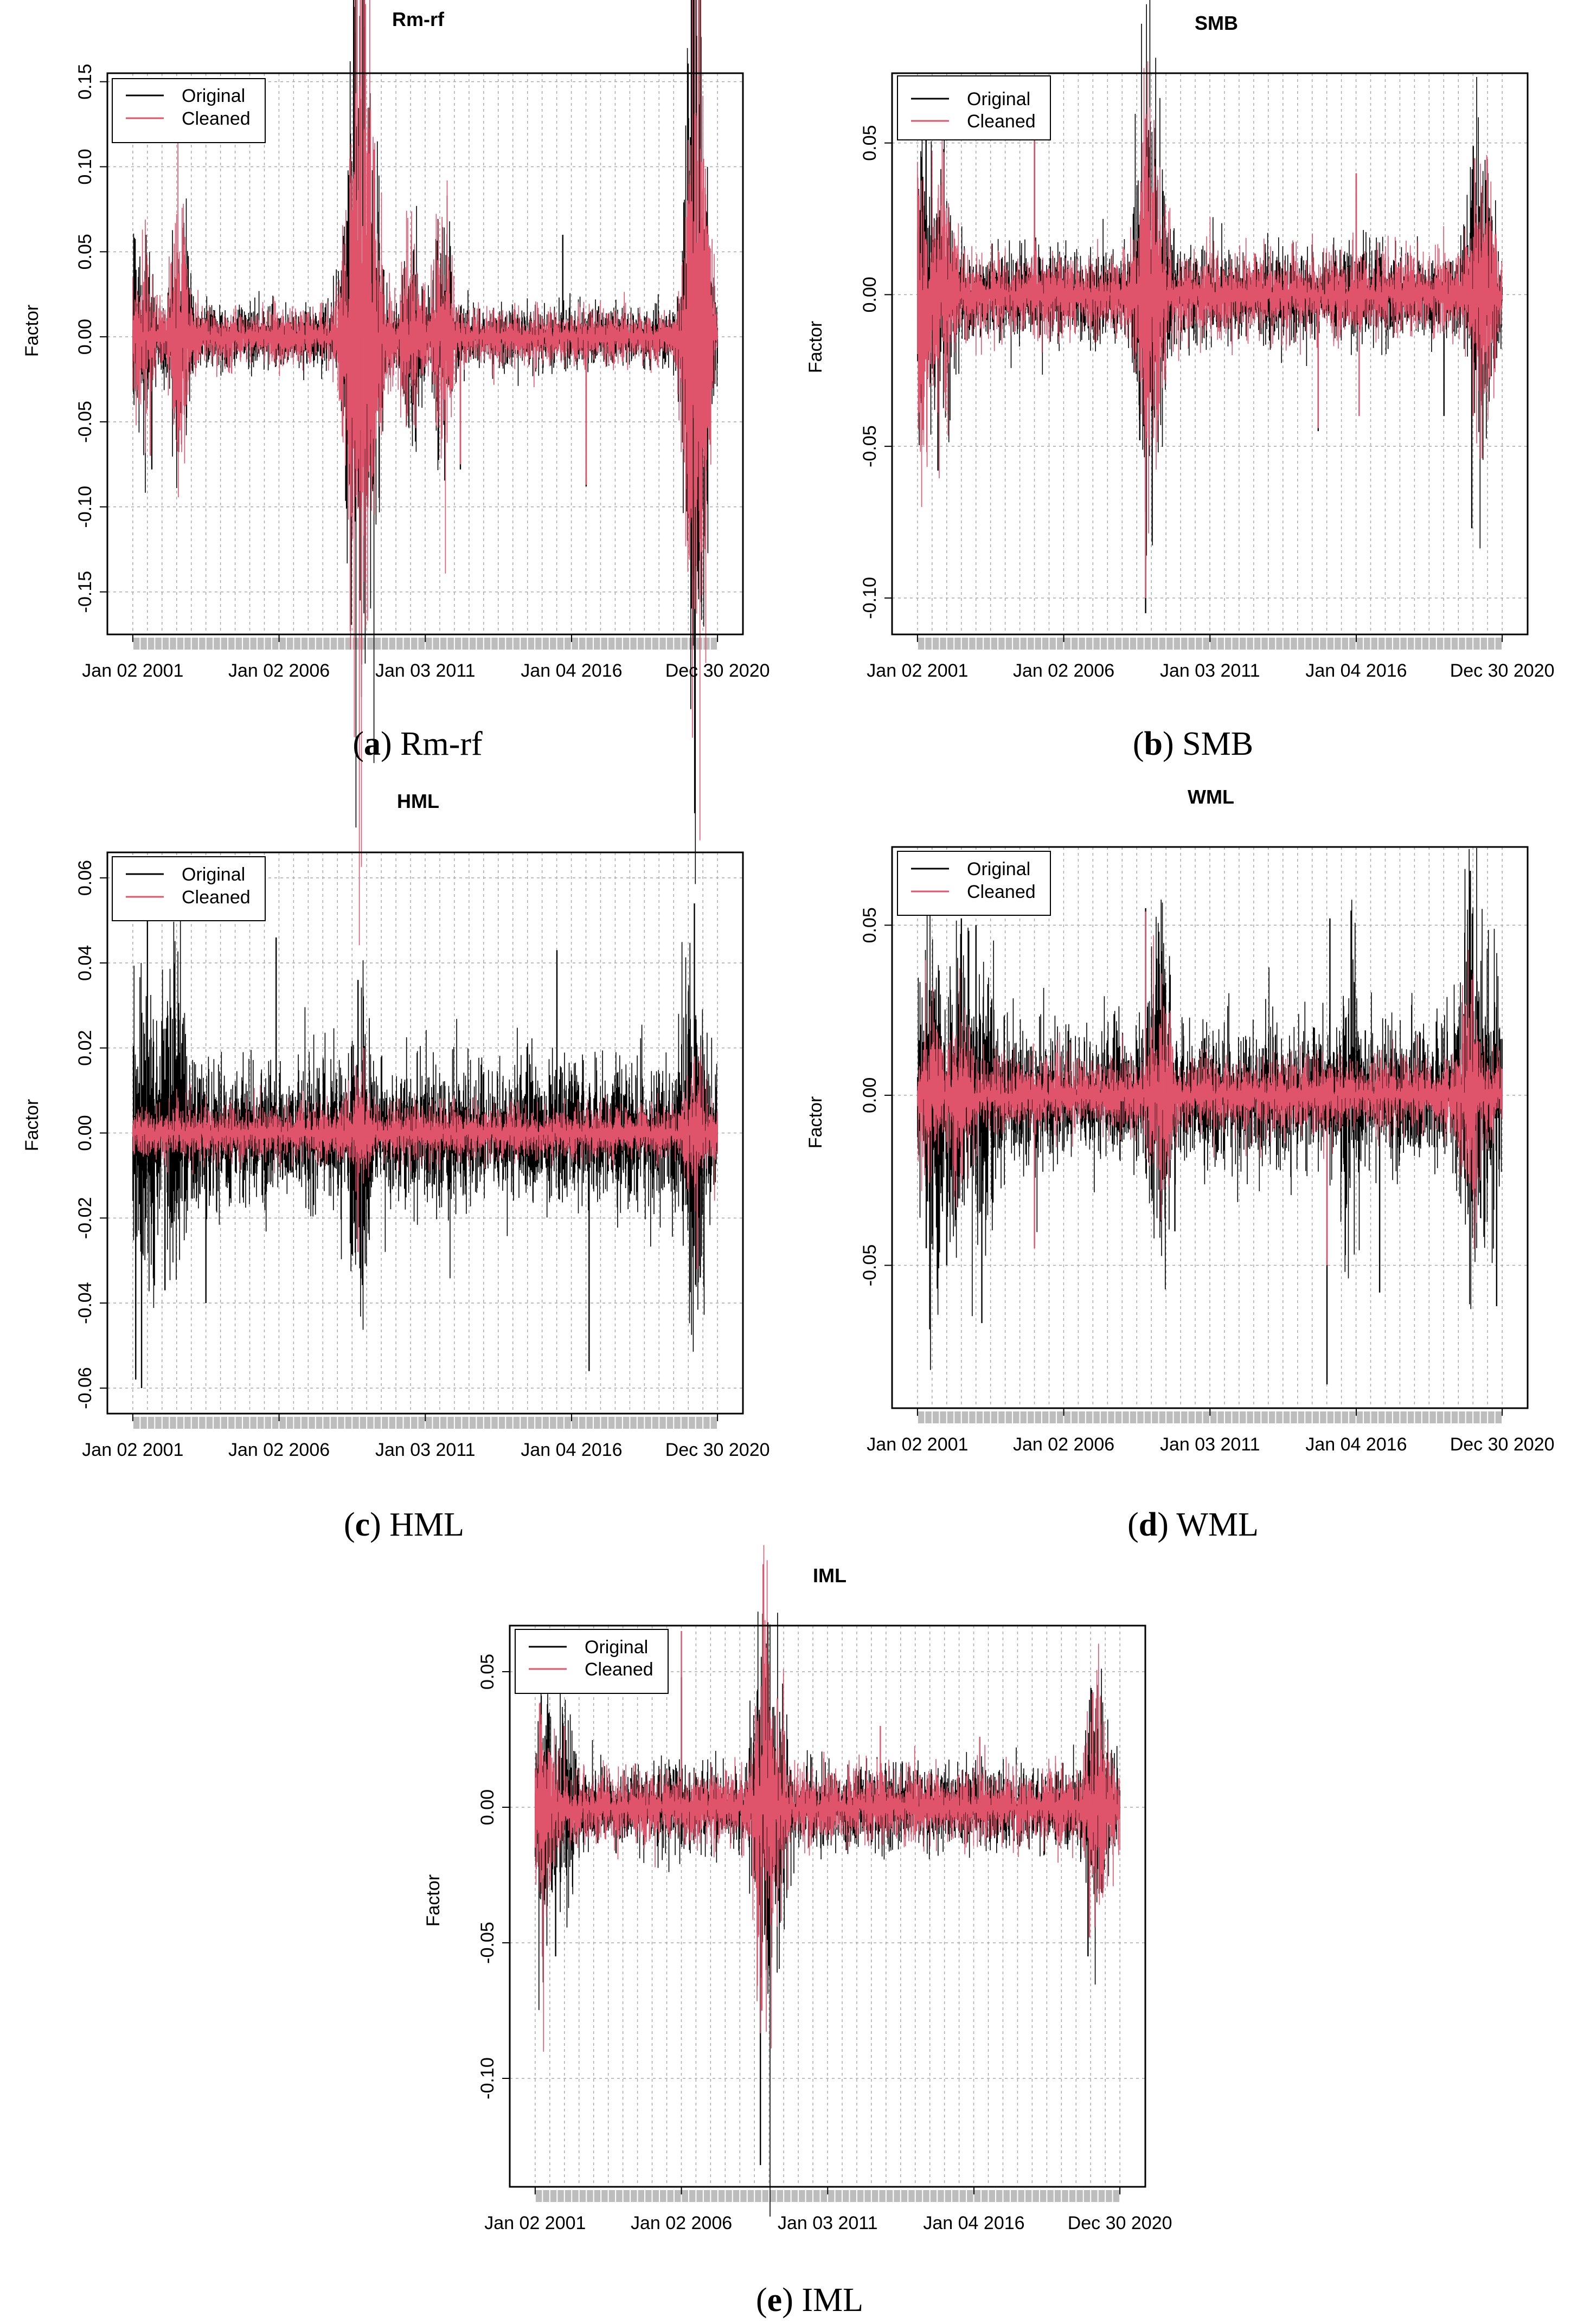 This screenshot has width=1571, height=2324. I want to click on caption-text: Rm-rf, so click(441, 744).